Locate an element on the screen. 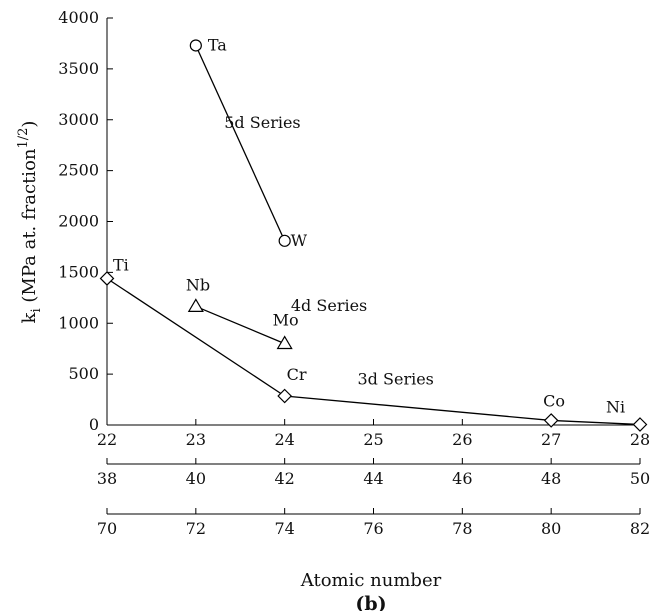 This screenshot has height=611, width=655. x-tick-label: 22 is located at coordinates (107, 439).